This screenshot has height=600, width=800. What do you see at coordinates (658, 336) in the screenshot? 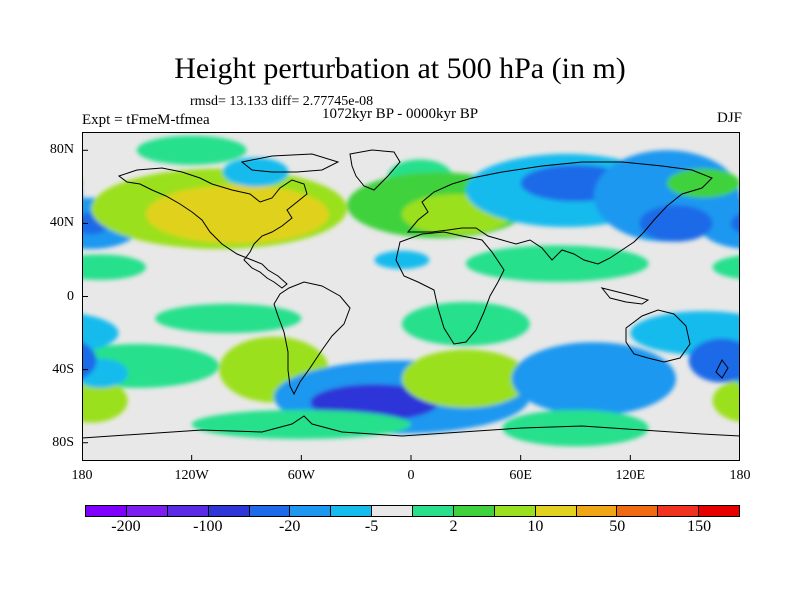
I see `coastline-australia` at bounding box center [658, 336].